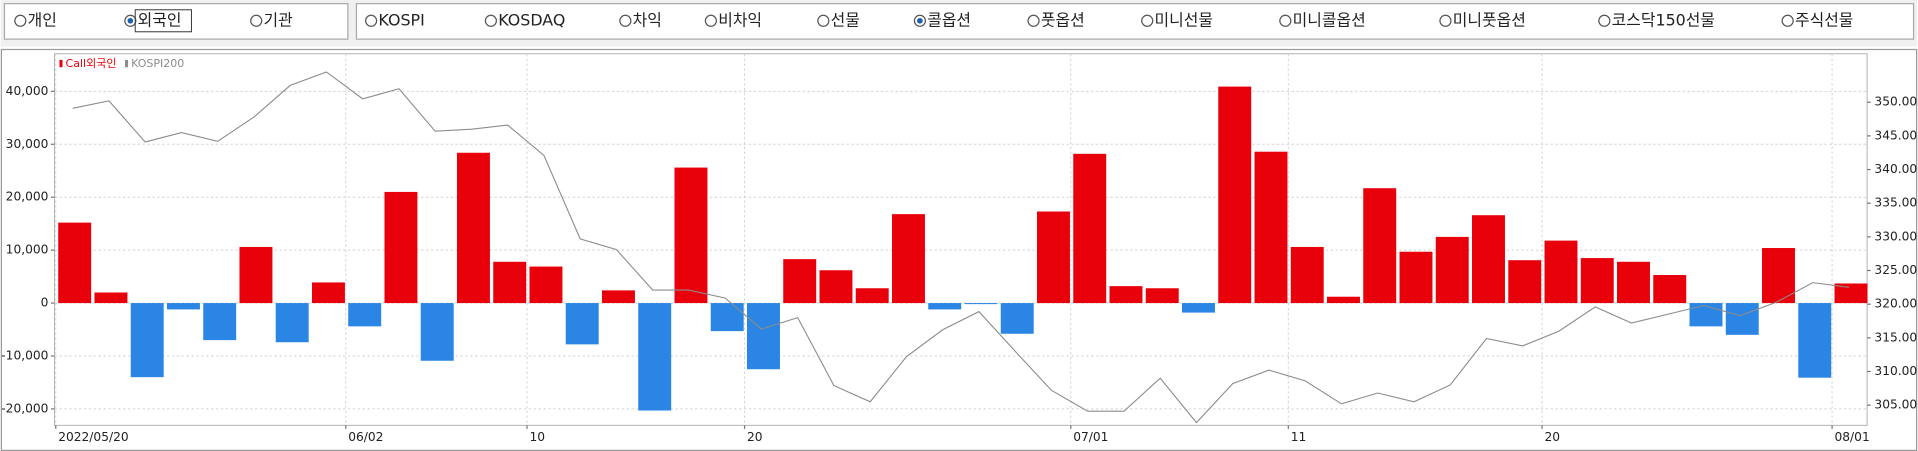 The image size is (1918, 451). What do you see at coordinates (24, 355) in the screenshot?
I see `y-tick-label: -10,000` at bounding box center [24, 355].